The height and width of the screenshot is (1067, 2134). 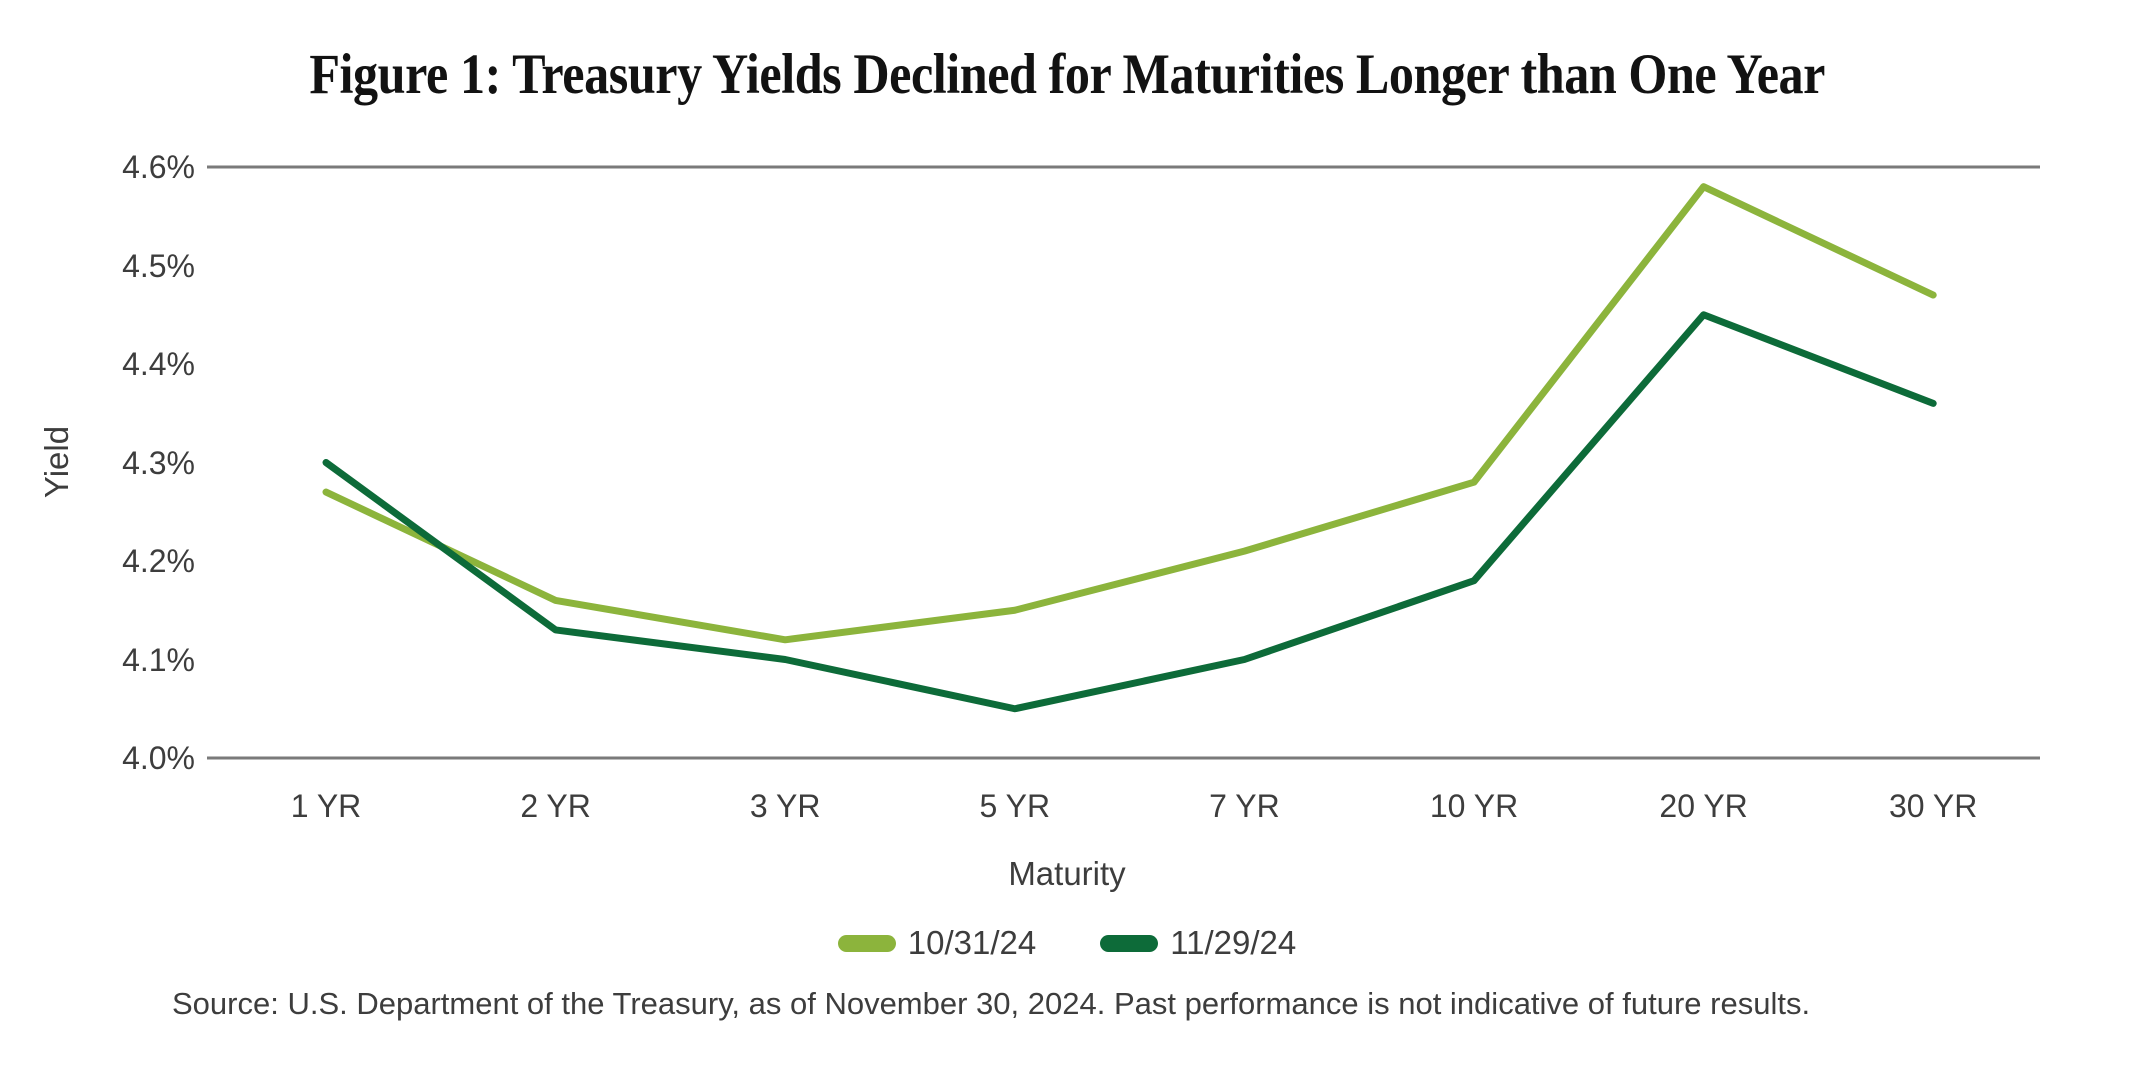 I want to click on legend-label-11-29-24: 11/29/24, so click(x=1233, y=942).